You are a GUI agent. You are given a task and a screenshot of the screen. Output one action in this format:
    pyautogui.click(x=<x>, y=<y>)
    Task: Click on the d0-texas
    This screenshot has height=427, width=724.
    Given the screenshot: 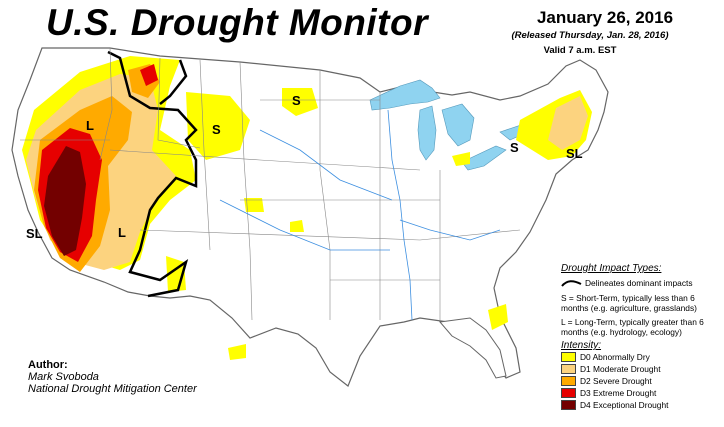 What is the action you would take?
    pyautogui.click(x=237, y=352)
    